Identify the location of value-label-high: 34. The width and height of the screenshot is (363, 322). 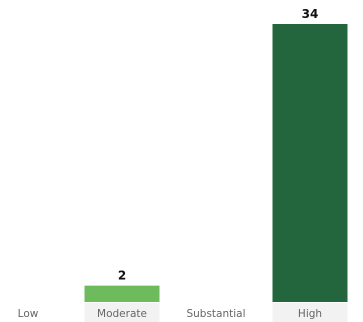
(310, 14).